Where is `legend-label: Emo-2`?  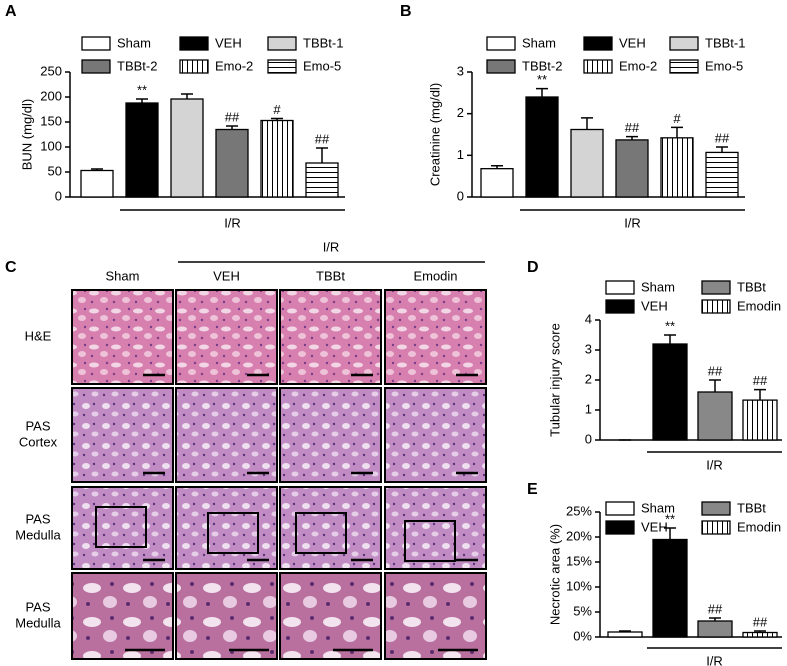 legend-label: Emo-2 is located at coordinates (638, 65).